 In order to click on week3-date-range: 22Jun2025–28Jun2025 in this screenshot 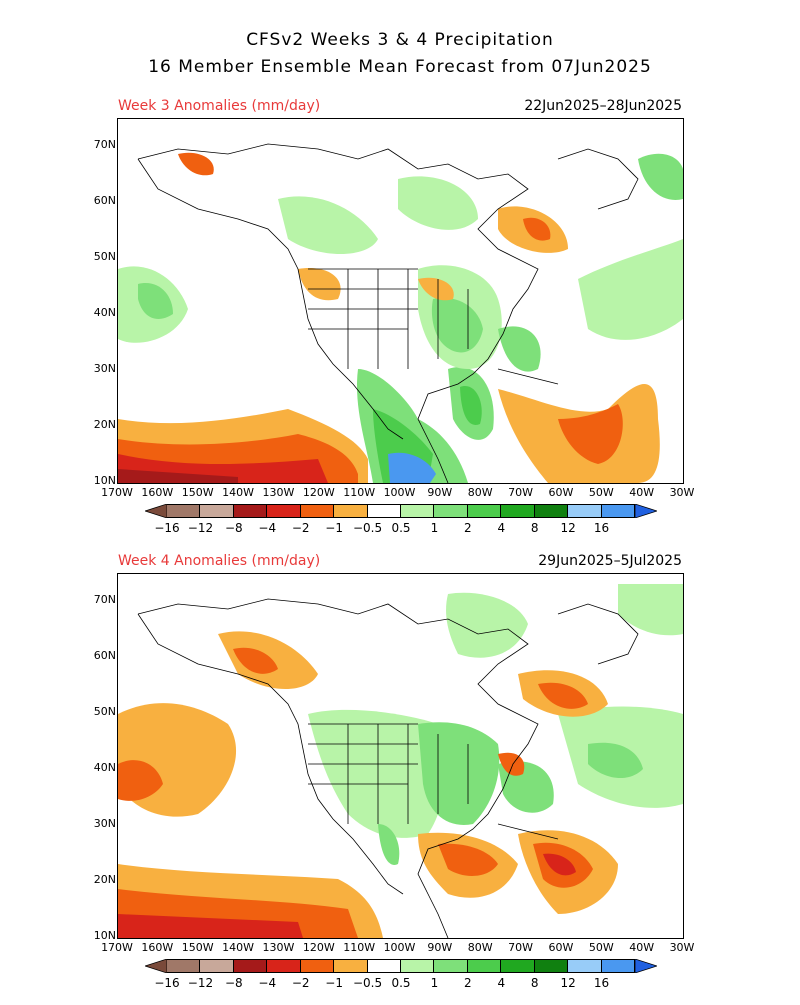, I will do `click(603, 106)`.